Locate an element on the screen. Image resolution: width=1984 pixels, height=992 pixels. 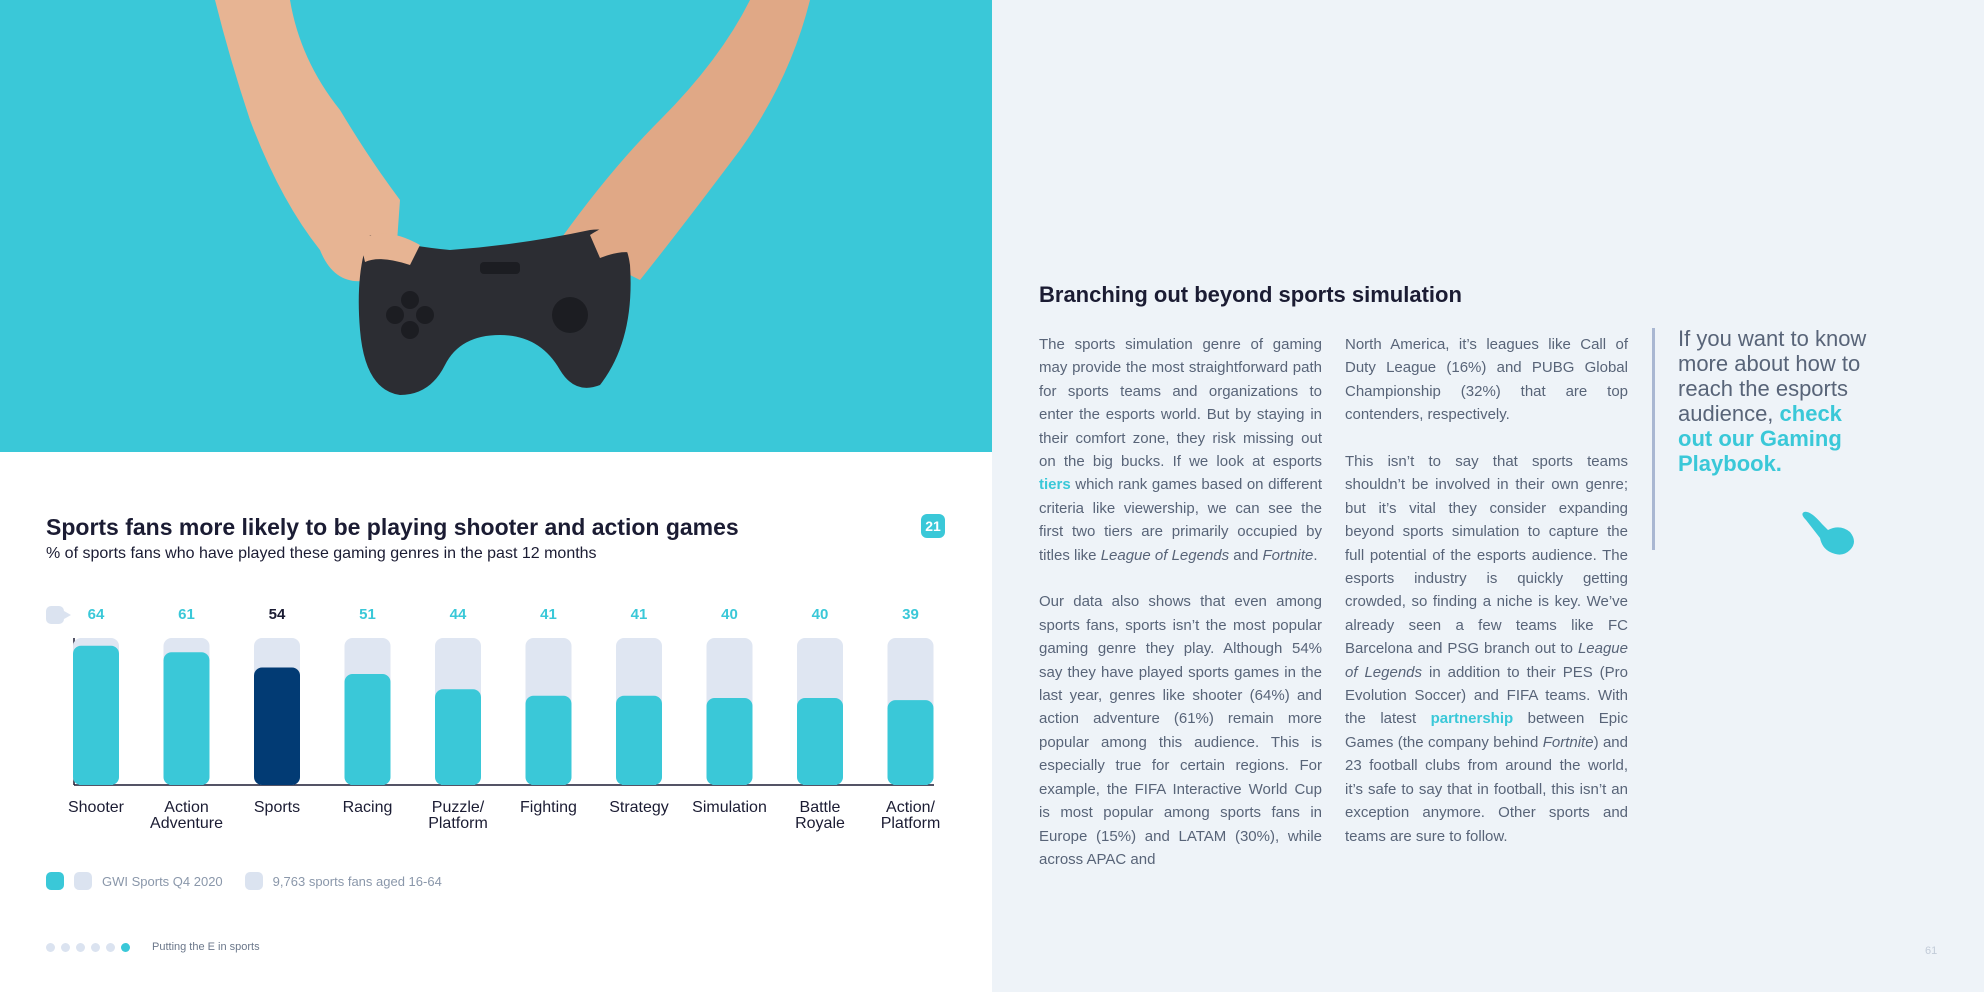
category-label: Royale is located at coordinates (820, 823).